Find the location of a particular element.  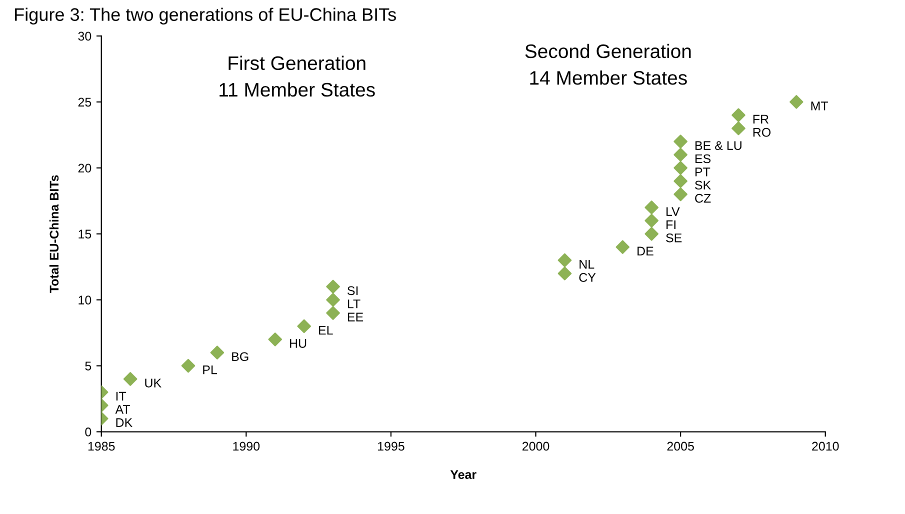

y-tick-label: 25 is located at coordinates (85, 102).